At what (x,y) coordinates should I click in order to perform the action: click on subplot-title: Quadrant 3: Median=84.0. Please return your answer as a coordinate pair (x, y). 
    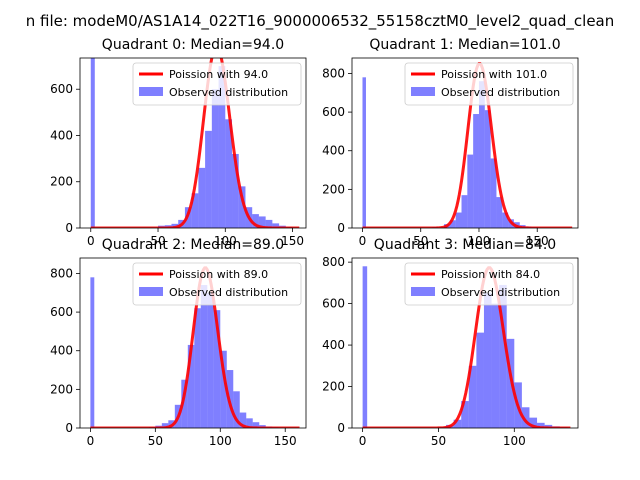
    Looking at the image, I should click on (465, 245).